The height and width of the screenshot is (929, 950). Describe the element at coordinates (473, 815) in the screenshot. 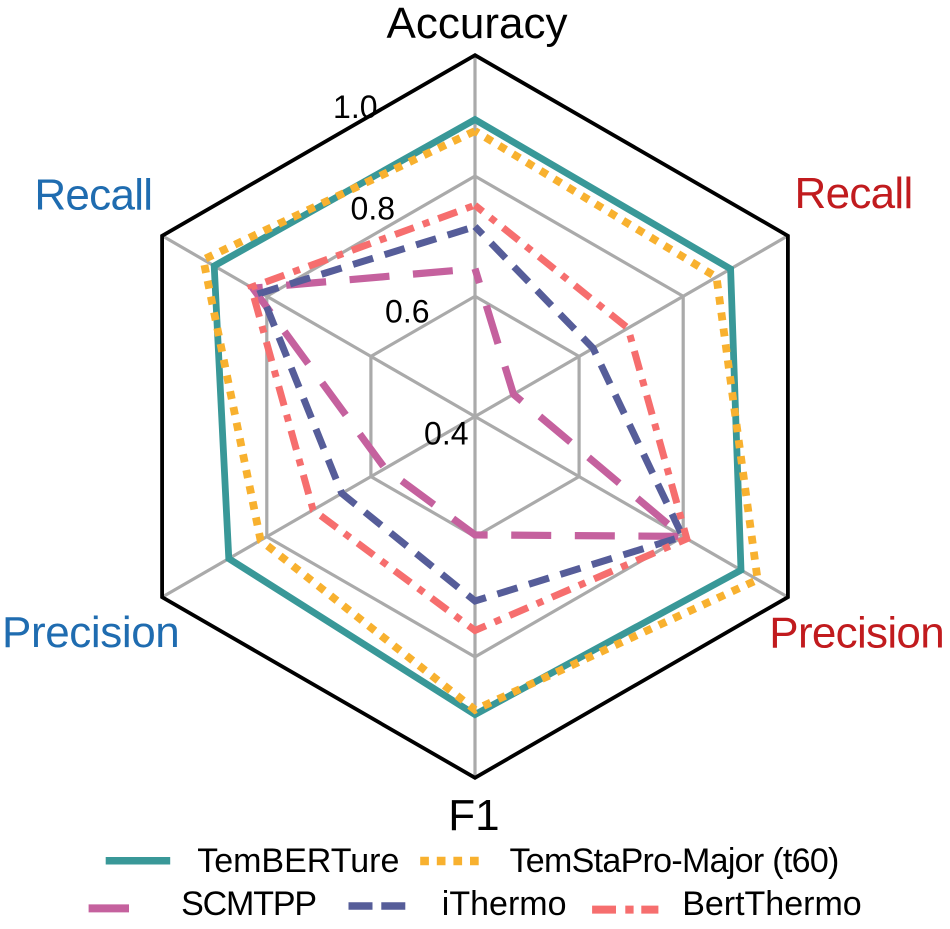

I see `svg-text: F1` at that location.